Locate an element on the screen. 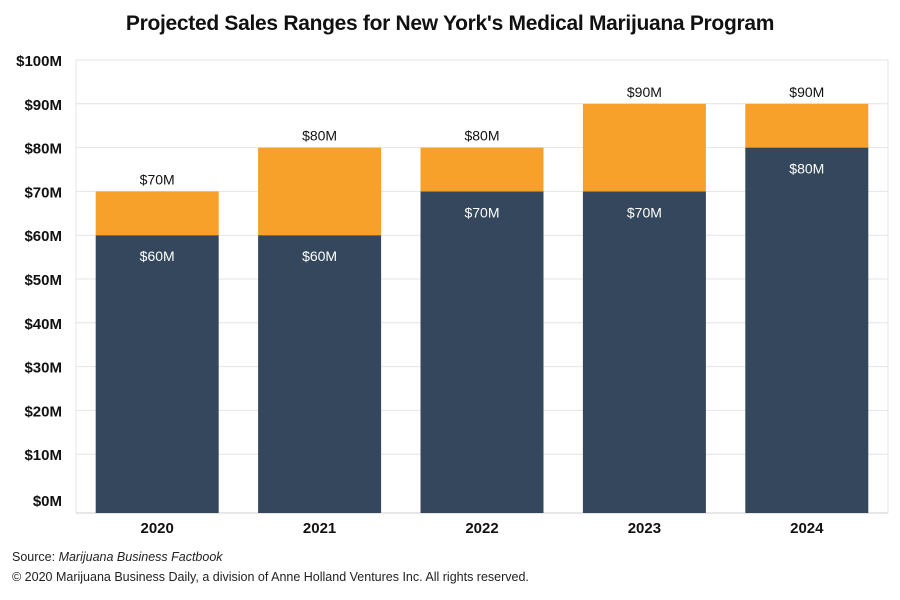 This screenshot has width=900, height=600. y-tick-label: $40M is located at coordinates (43, 324).